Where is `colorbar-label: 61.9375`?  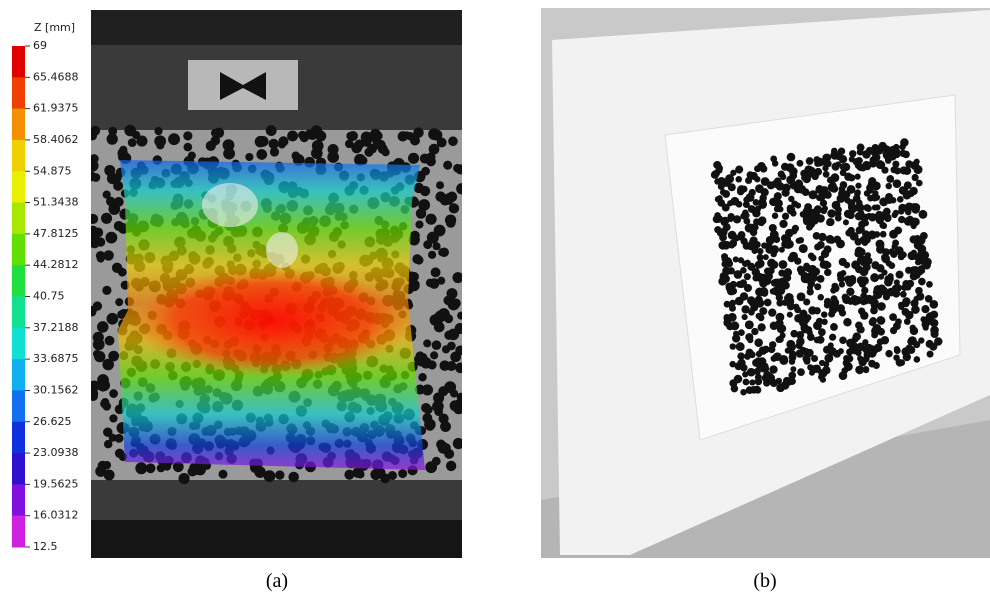 colorbar-label: 61.9375 is located at coordinates (56, 108).